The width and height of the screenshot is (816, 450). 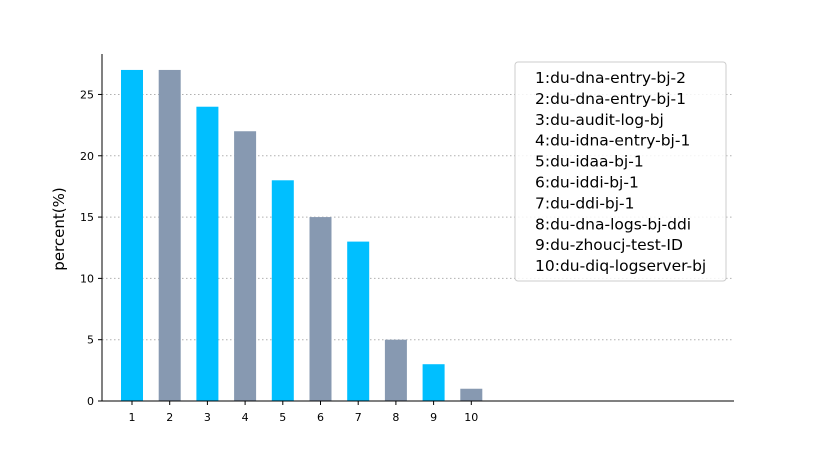 I want to click on legend-entry: 8:du-dna-logs-bj-ddi, so click(x=613, y=224).